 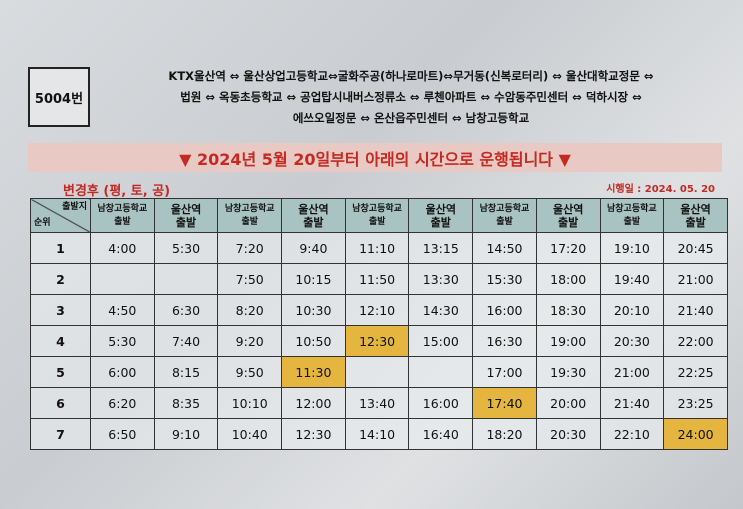 I want to click on rank-cell: 5, so click(x=60, y=372).